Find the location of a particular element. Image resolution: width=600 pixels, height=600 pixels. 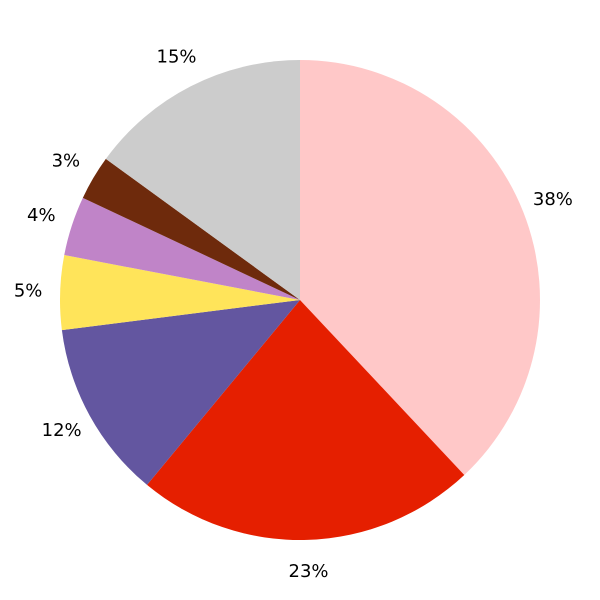

slice-label: 38% is located at coordinates (553, 199).